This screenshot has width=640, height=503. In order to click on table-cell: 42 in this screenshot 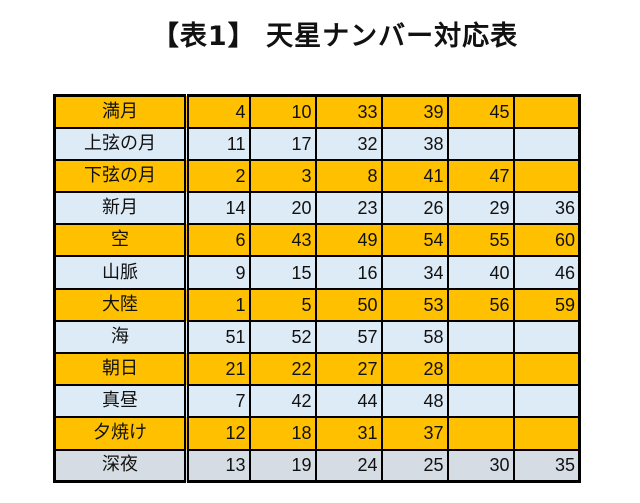, I will do `click(282, 401)`.